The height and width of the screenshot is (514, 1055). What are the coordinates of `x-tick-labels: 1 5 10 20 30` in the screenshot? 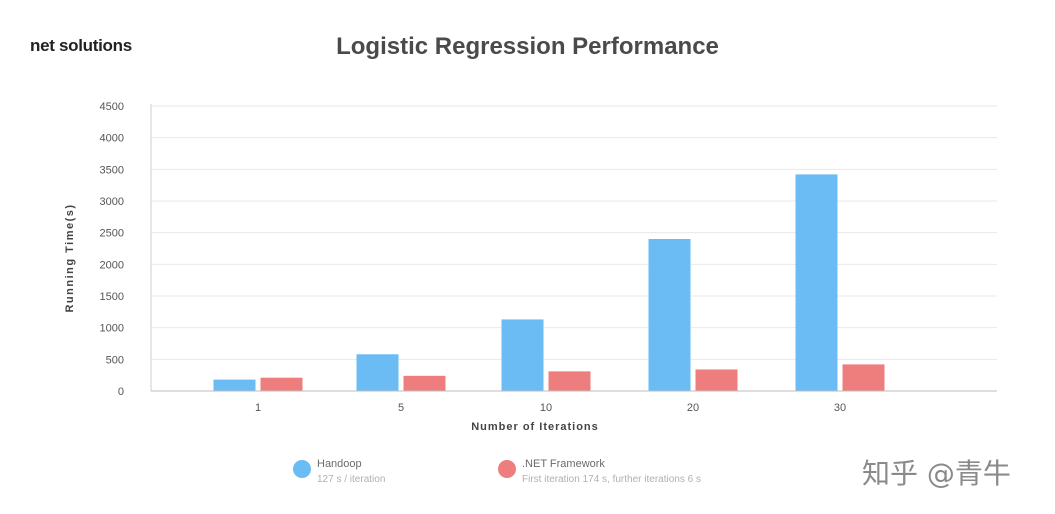 It's located at (550, 408).